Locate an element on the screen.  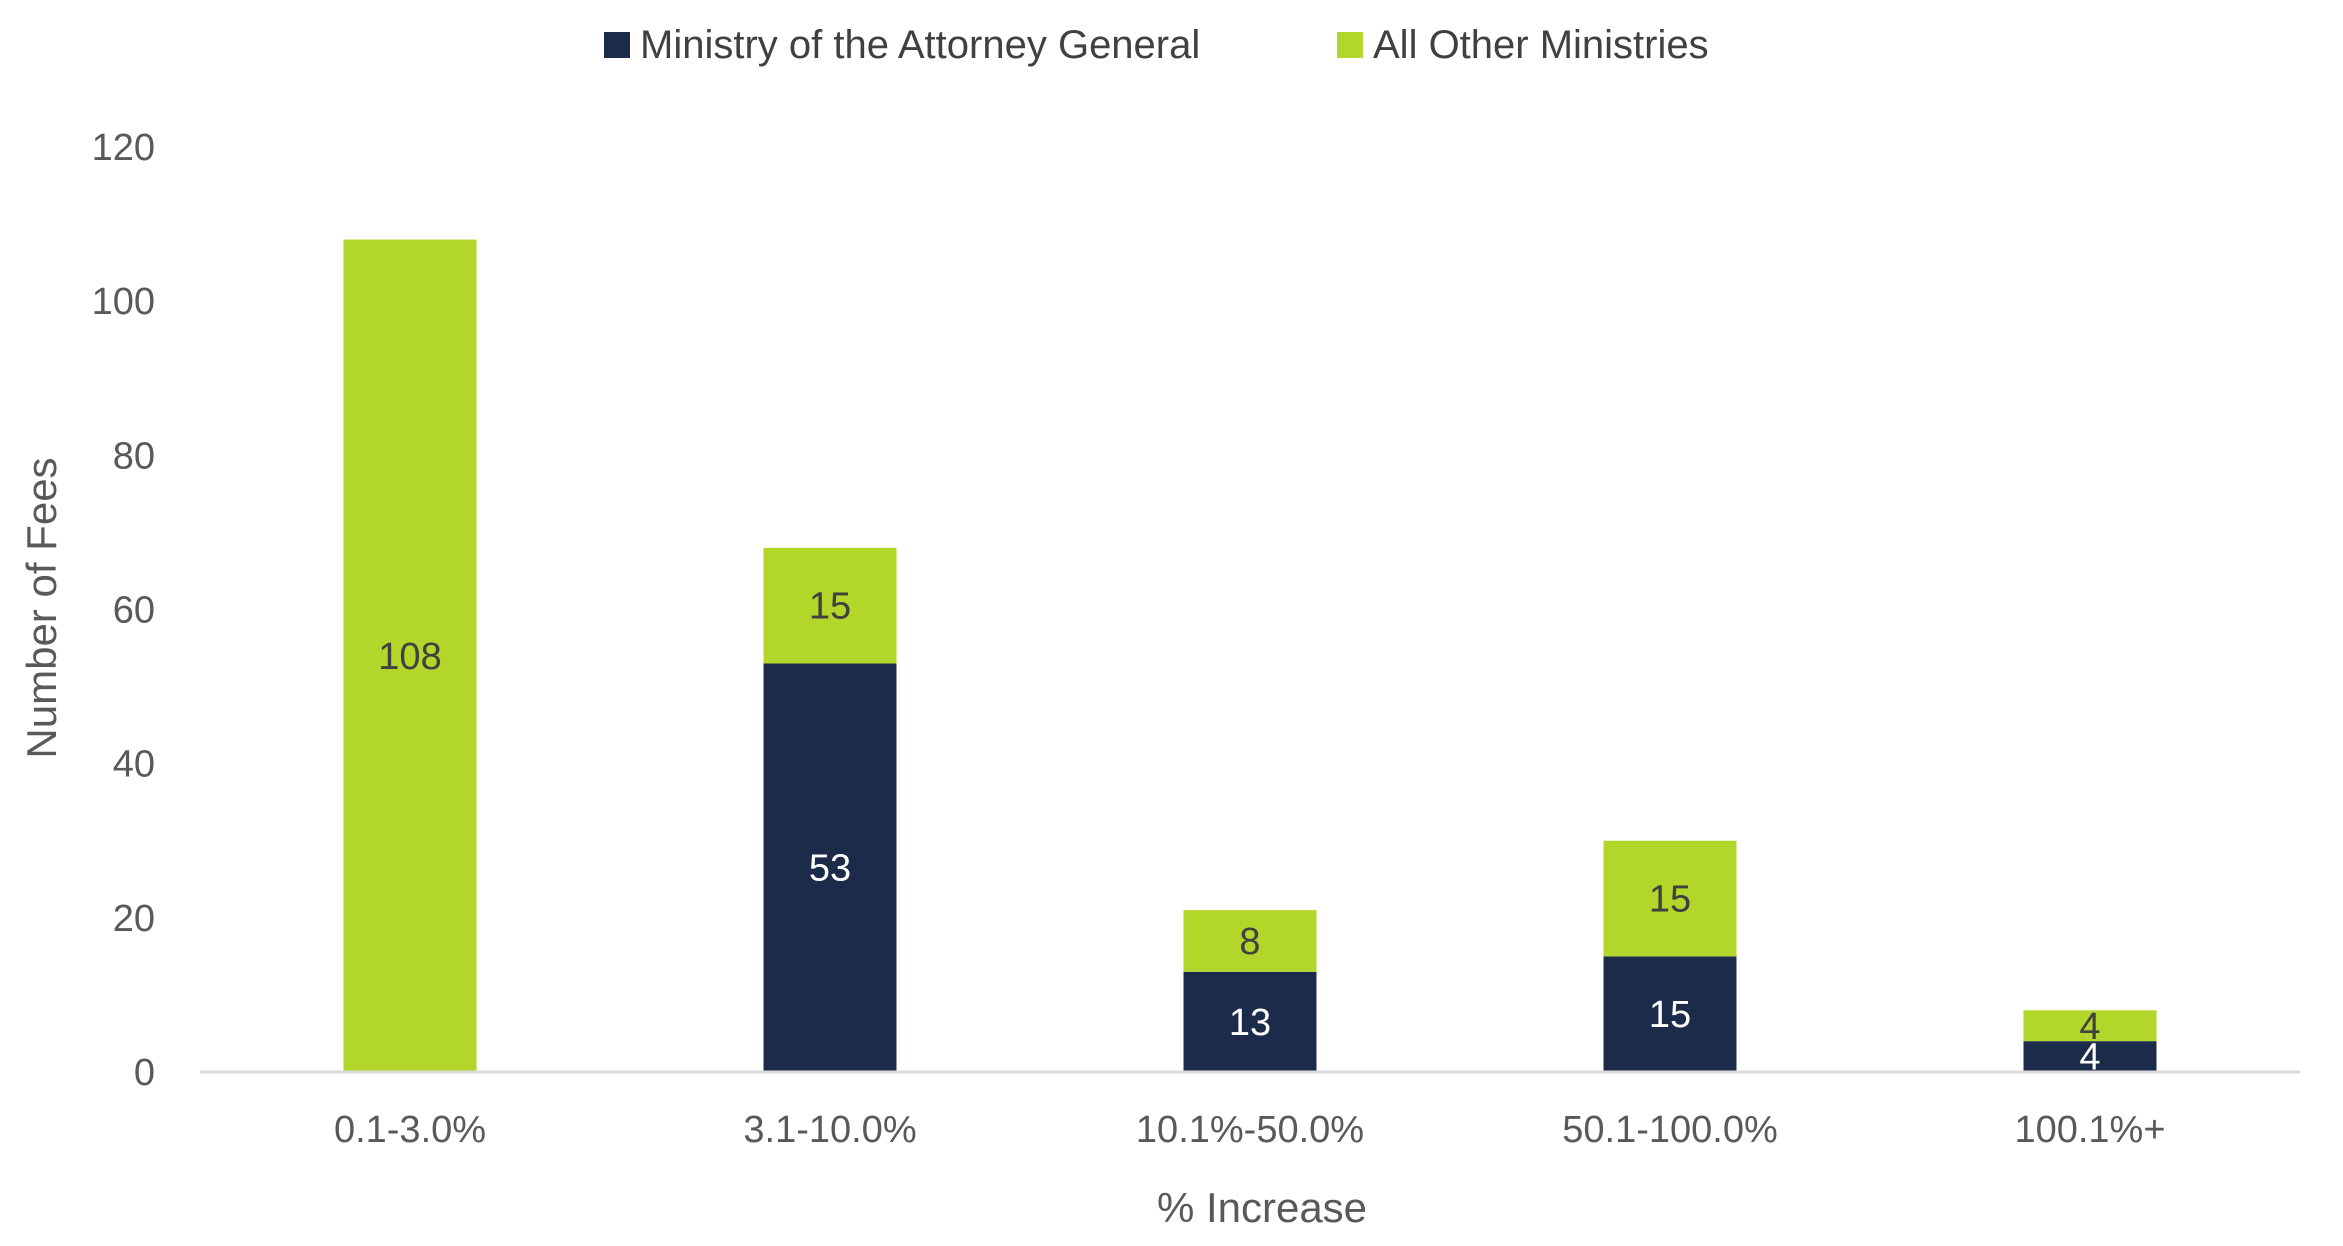
data-label-all-other-ministries-50-1-100-0: 15 is located at coordinates (1670, 900).